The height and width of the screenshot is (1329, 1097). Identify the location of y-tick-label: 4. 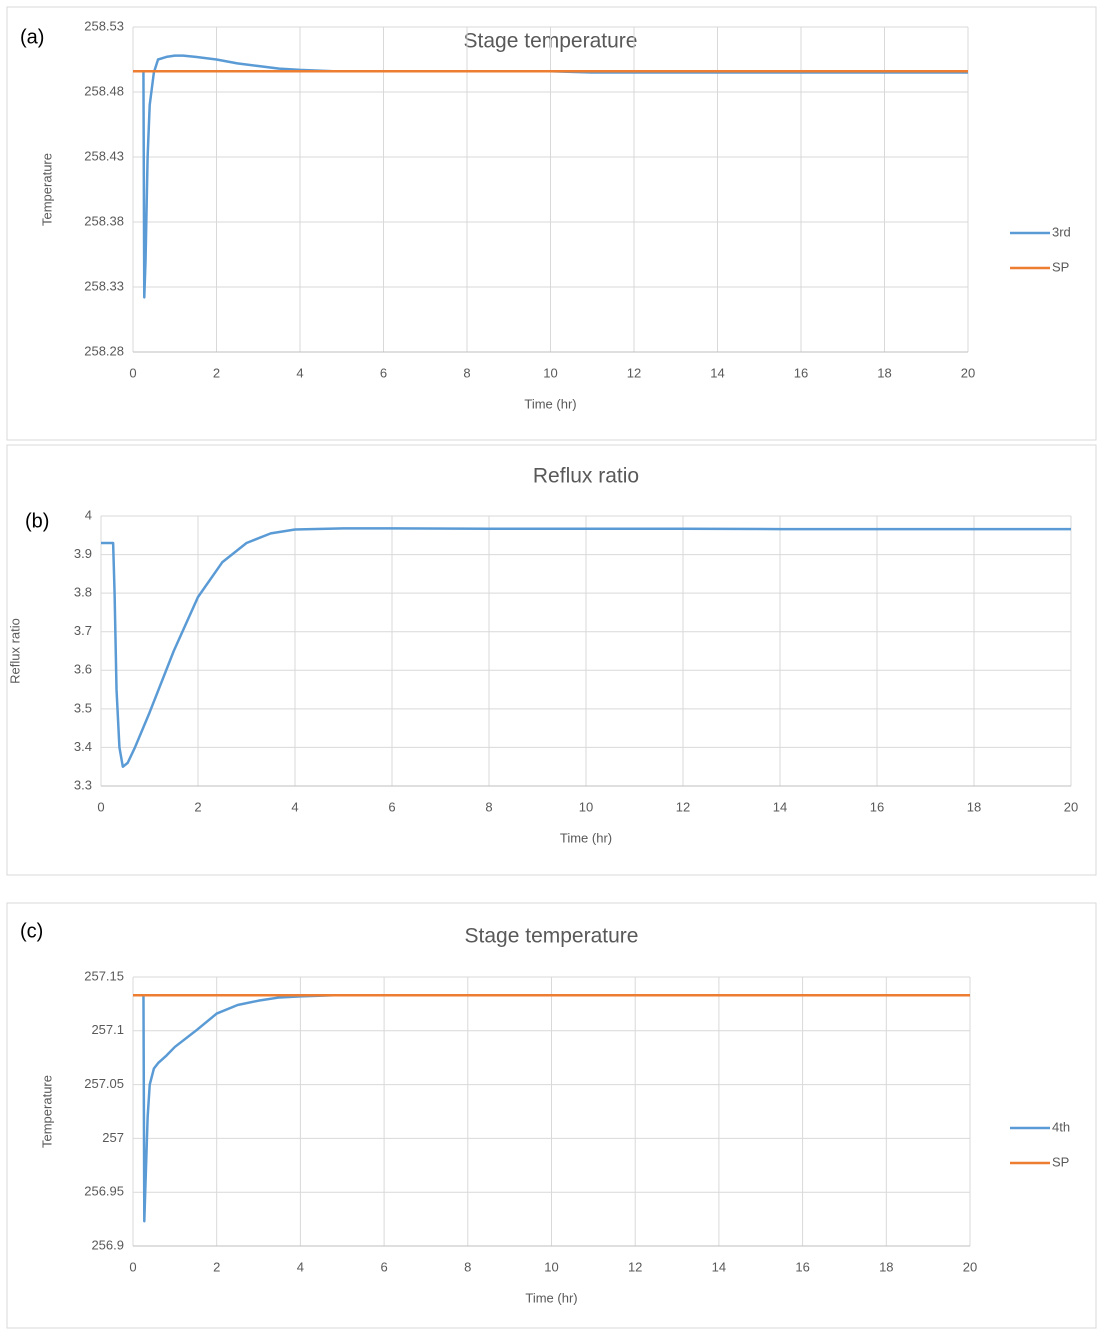
(88, 514).